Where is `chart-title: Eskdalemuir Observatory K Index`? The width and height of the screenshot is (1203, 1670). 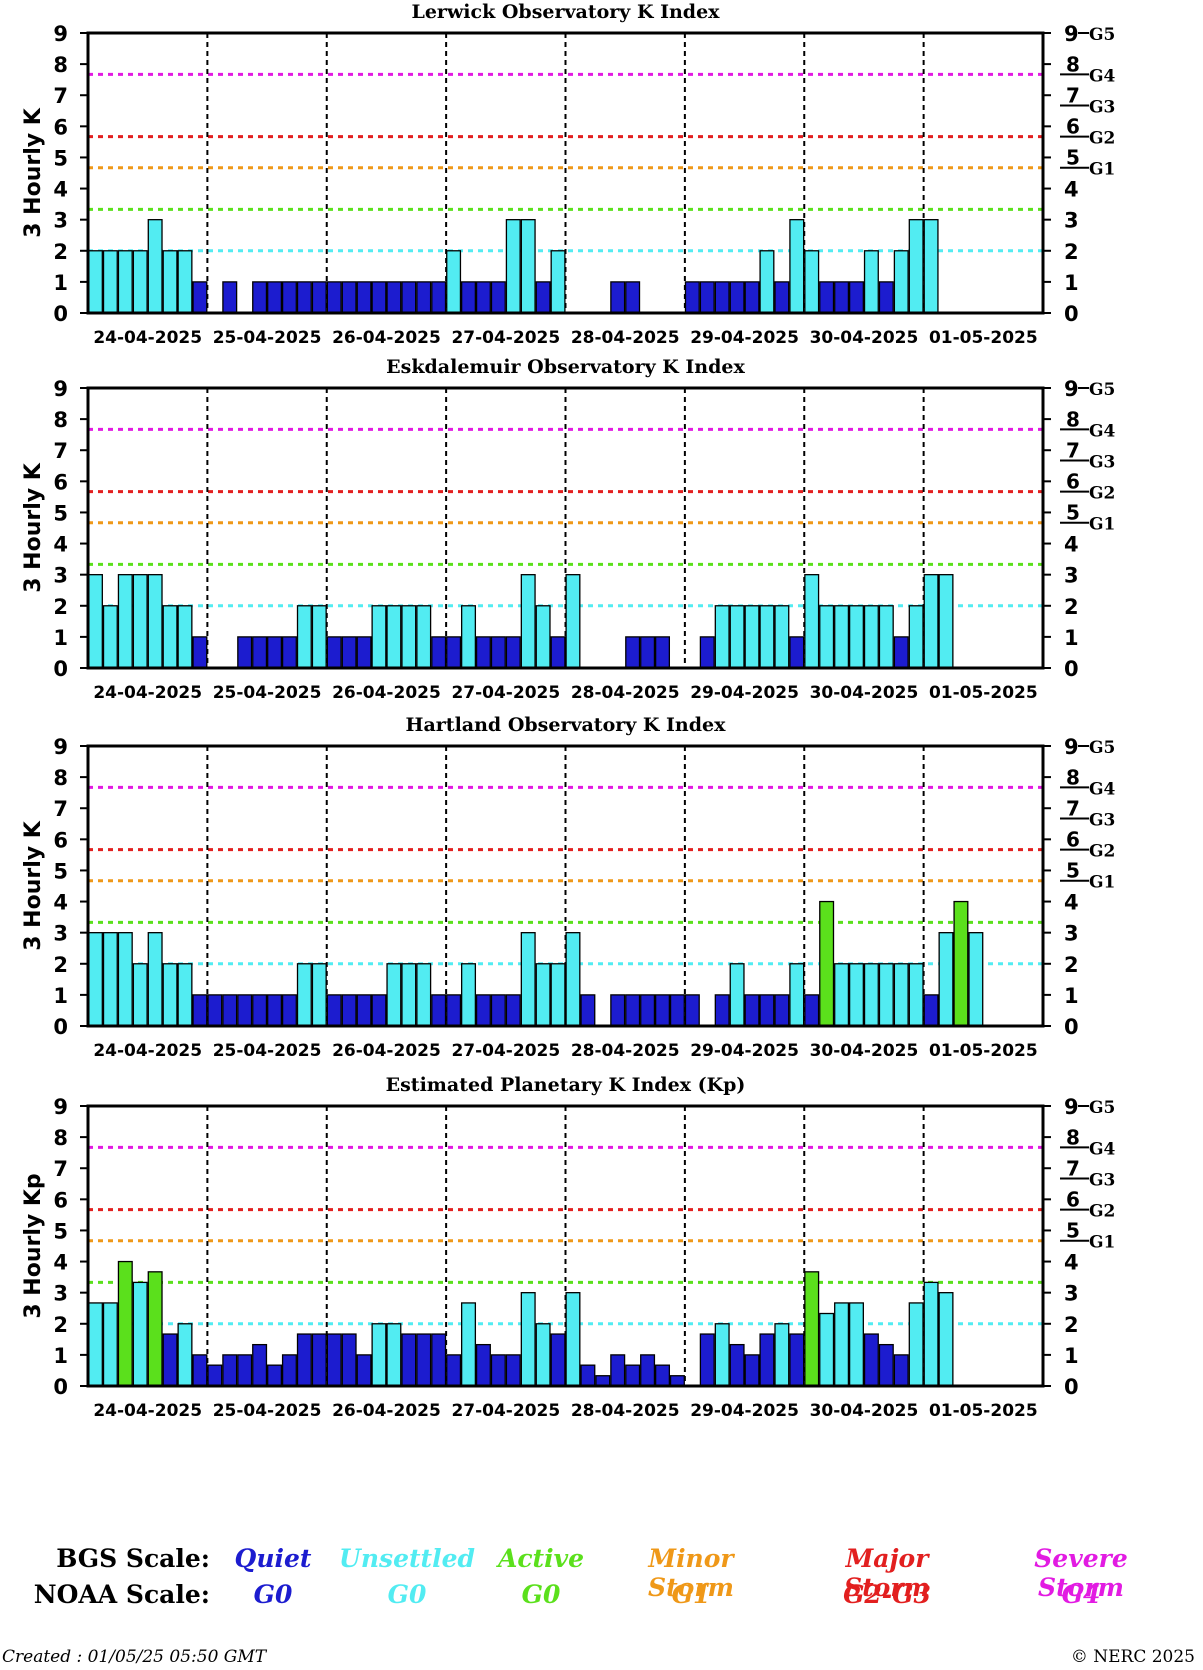 chart-title: Eskdalemuir Observatory K Index is located at coordinates (565, 367).